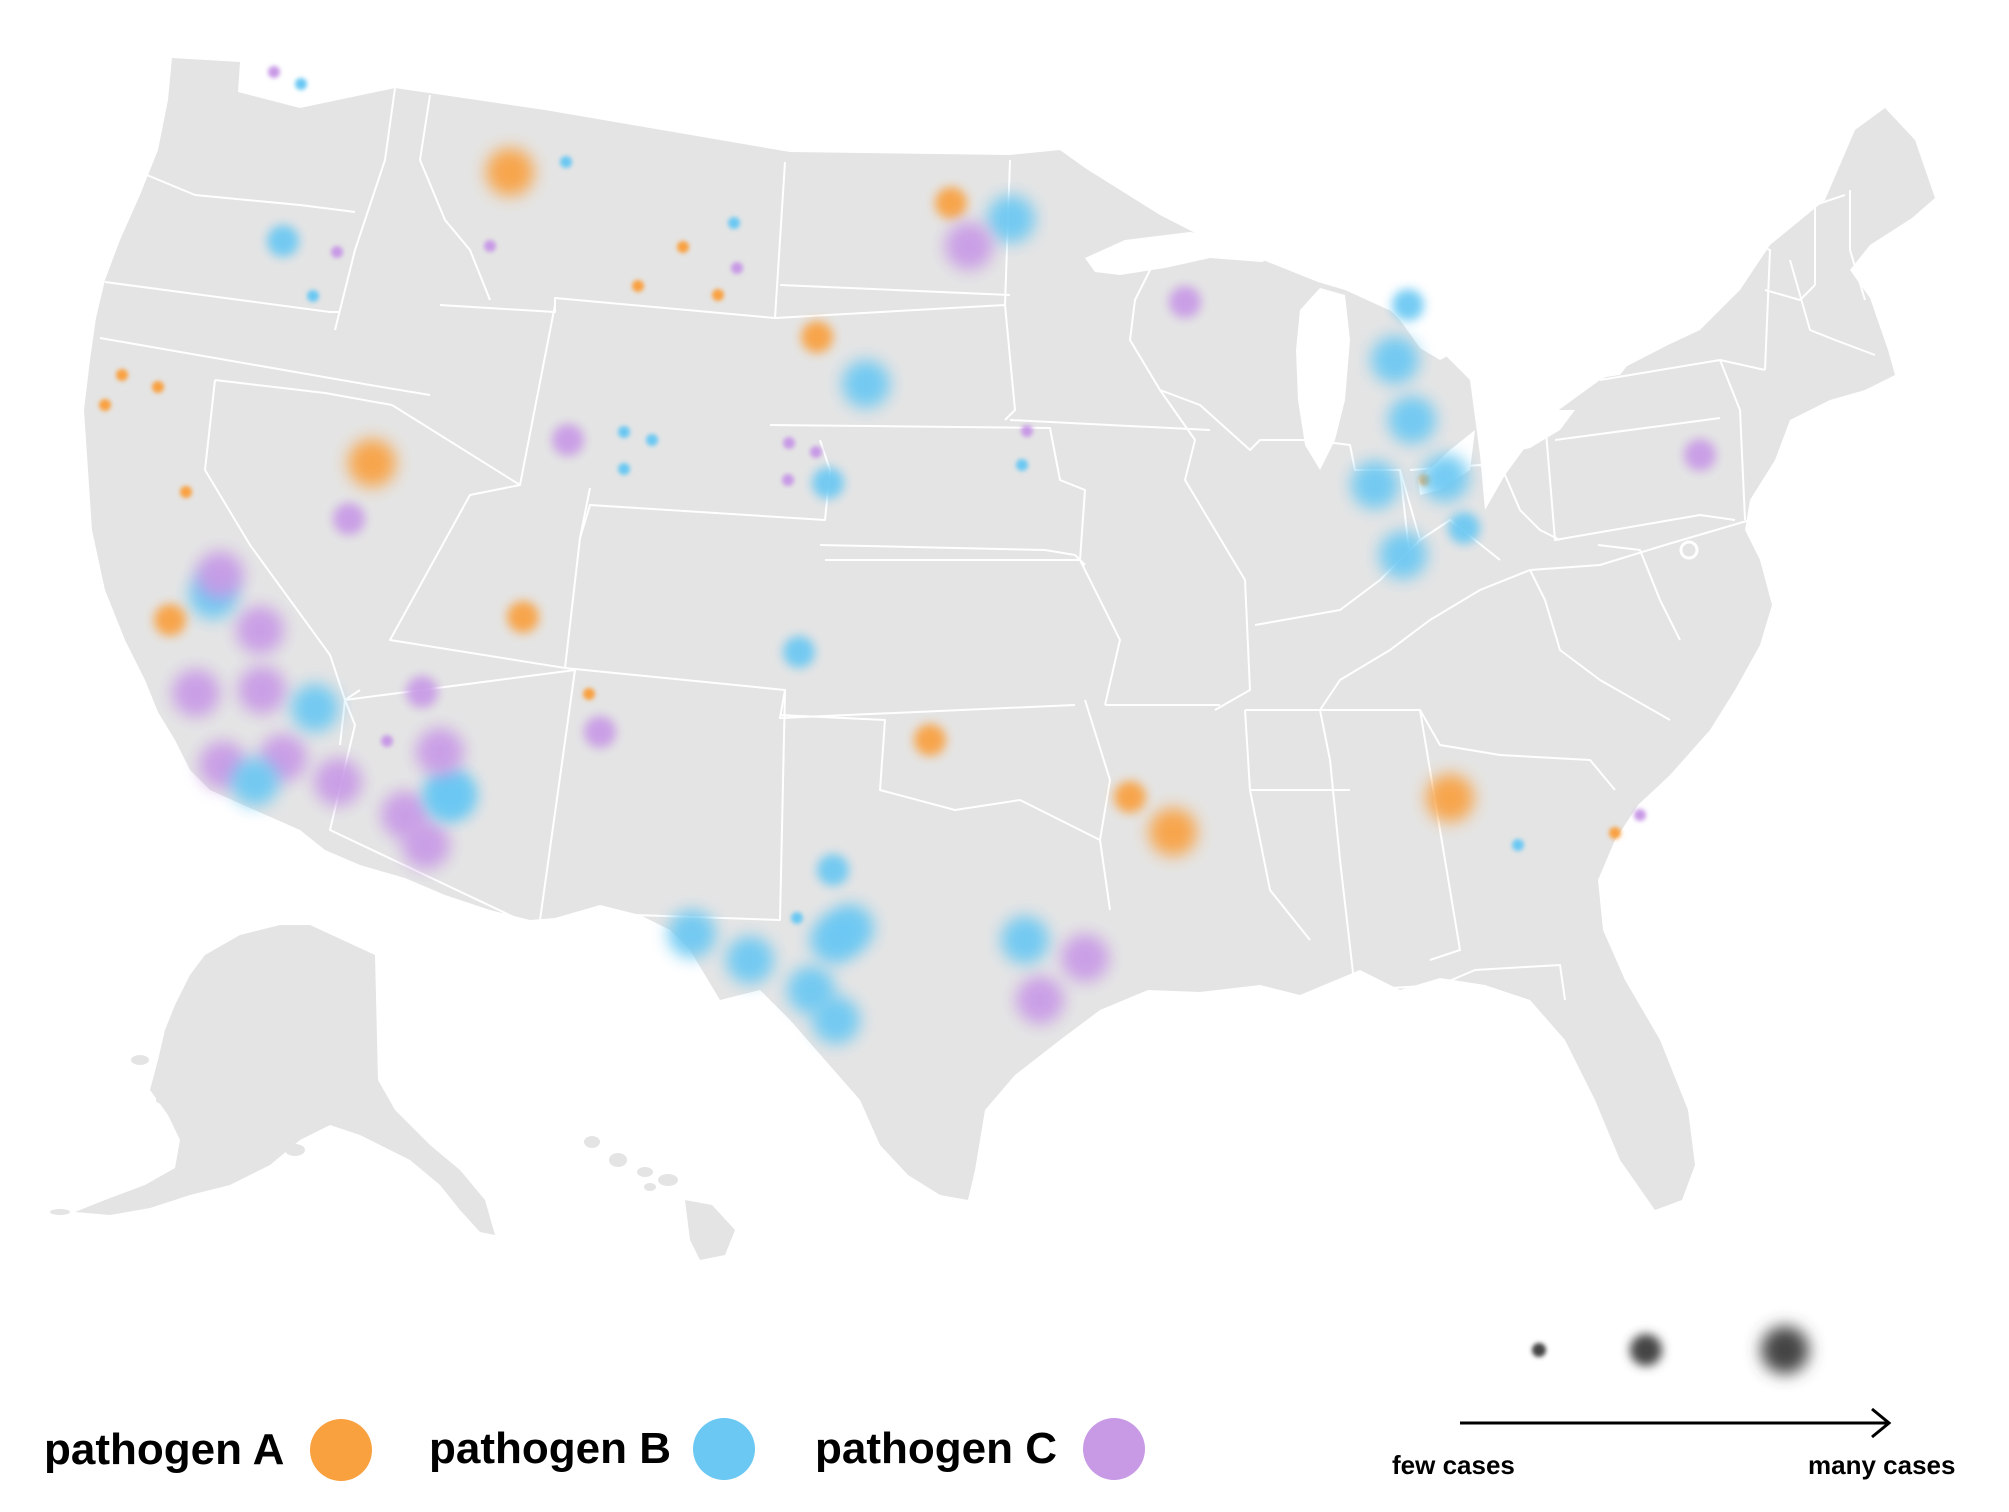  I want to click on legend-pathogen-a: pathogen A, so click(208, 1450).